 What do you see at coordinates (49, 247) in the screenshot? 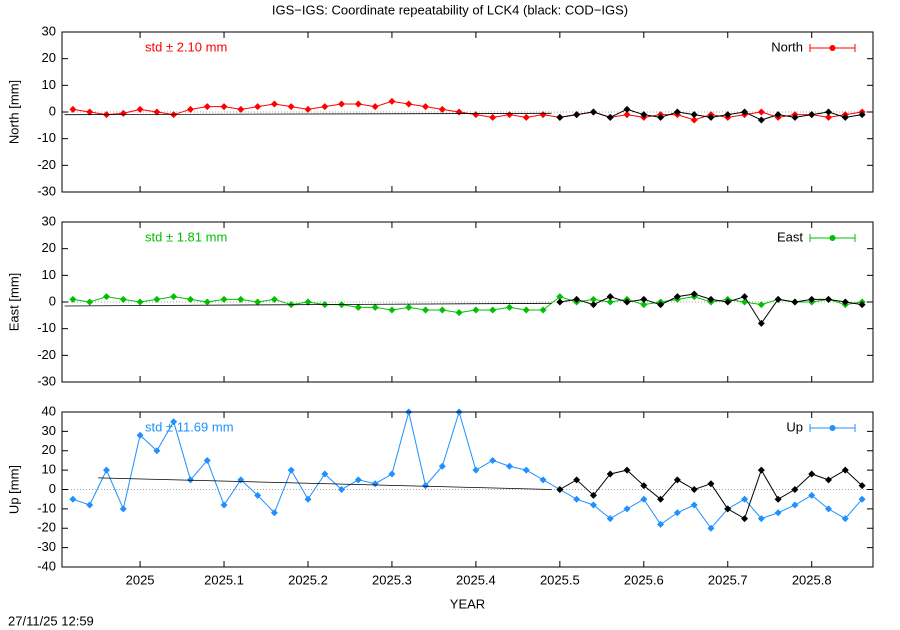
I see `y-tick-label: 20` at bounding box center [49, 247].